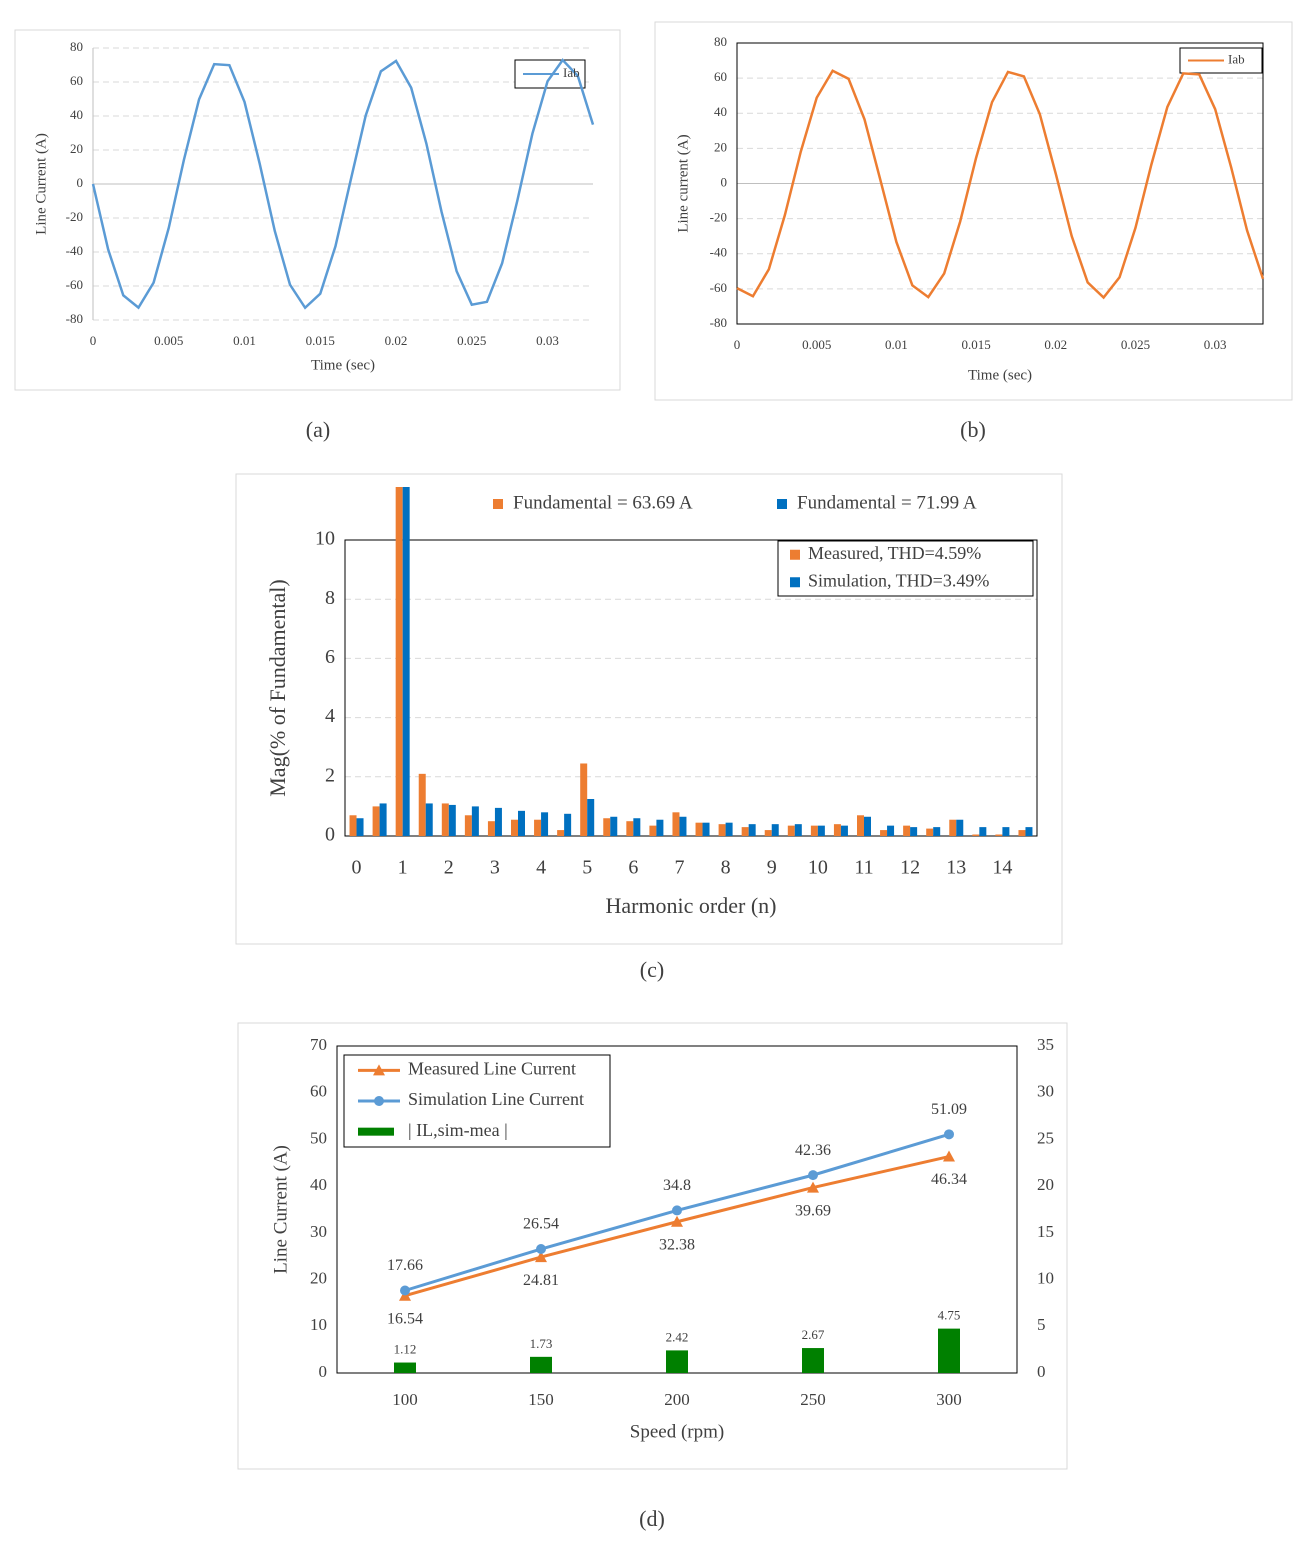 This screenshot has width=1310, height=1543. I want to click on x-axis-title: Harmonic order (n), so click(690, 905).